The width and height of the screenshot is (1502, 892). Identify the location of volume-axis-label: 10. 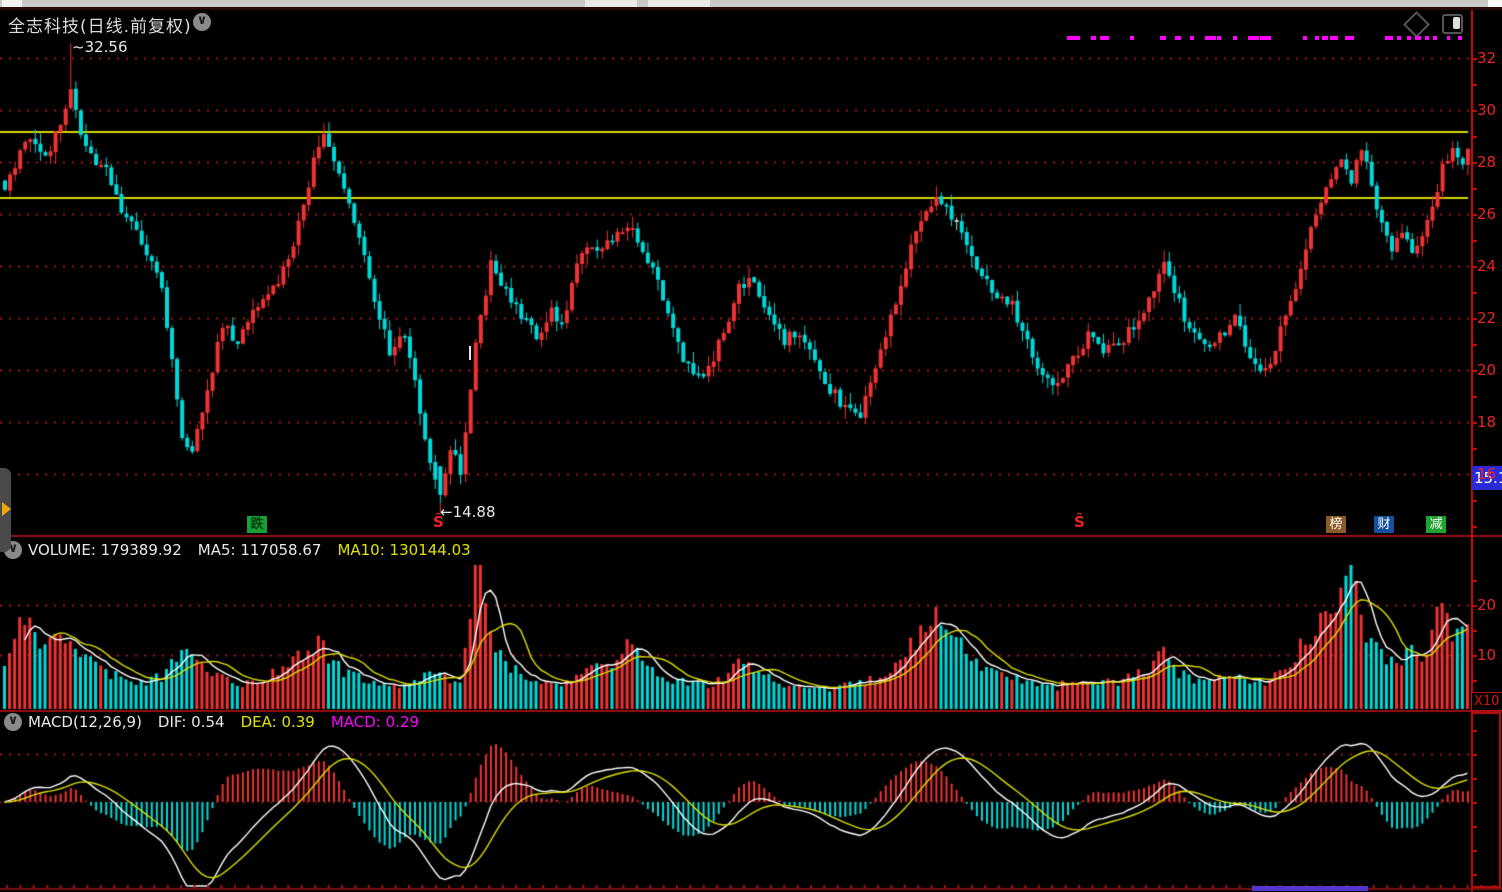
(1487, 655).